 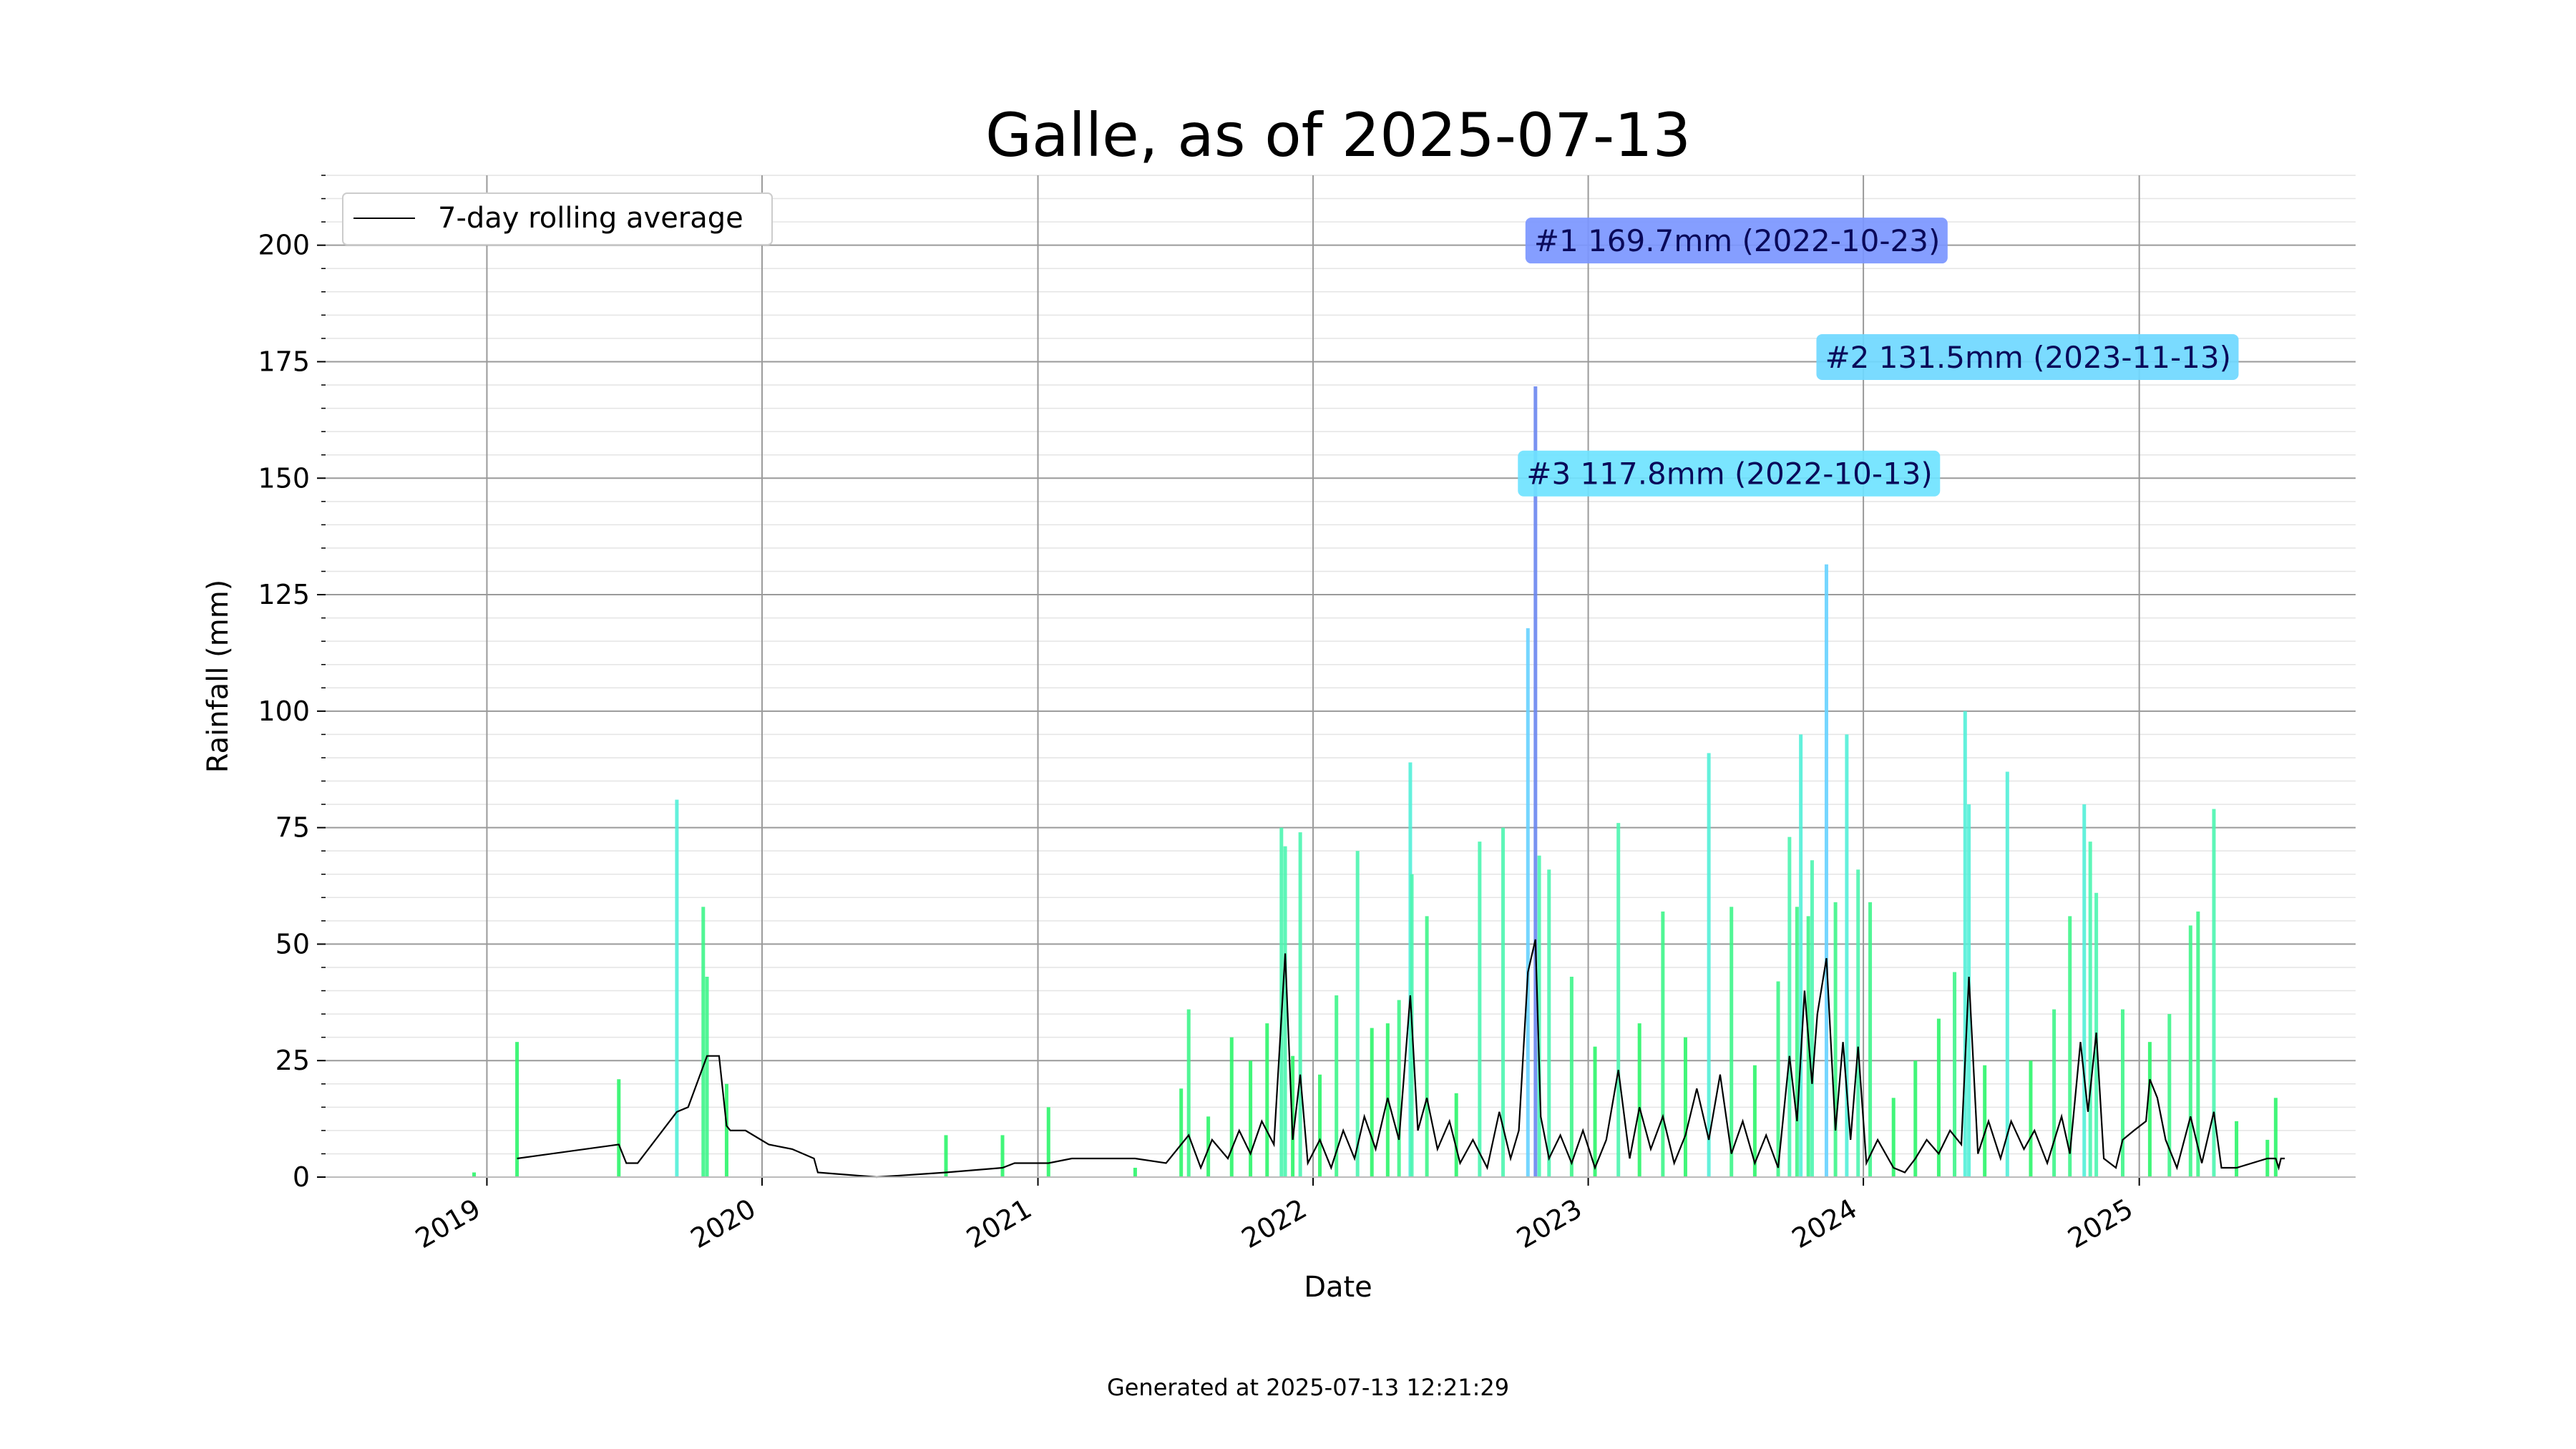 What do you see at coordinates (1338, 135) in the screenshot?
I see `chart-title: Galle, as of 2025-07-13` at bounding box center [1338, 135].